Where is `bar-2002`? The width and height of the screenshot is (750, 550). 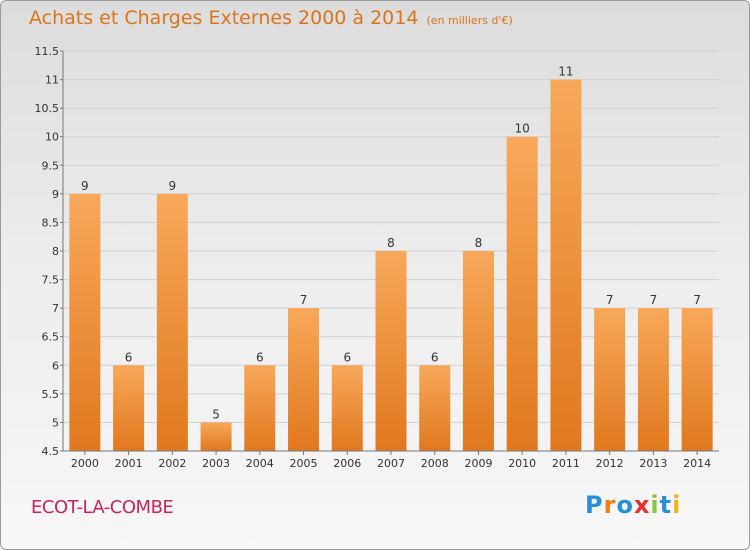 bar-2002 is located at coordinates (172, 322).